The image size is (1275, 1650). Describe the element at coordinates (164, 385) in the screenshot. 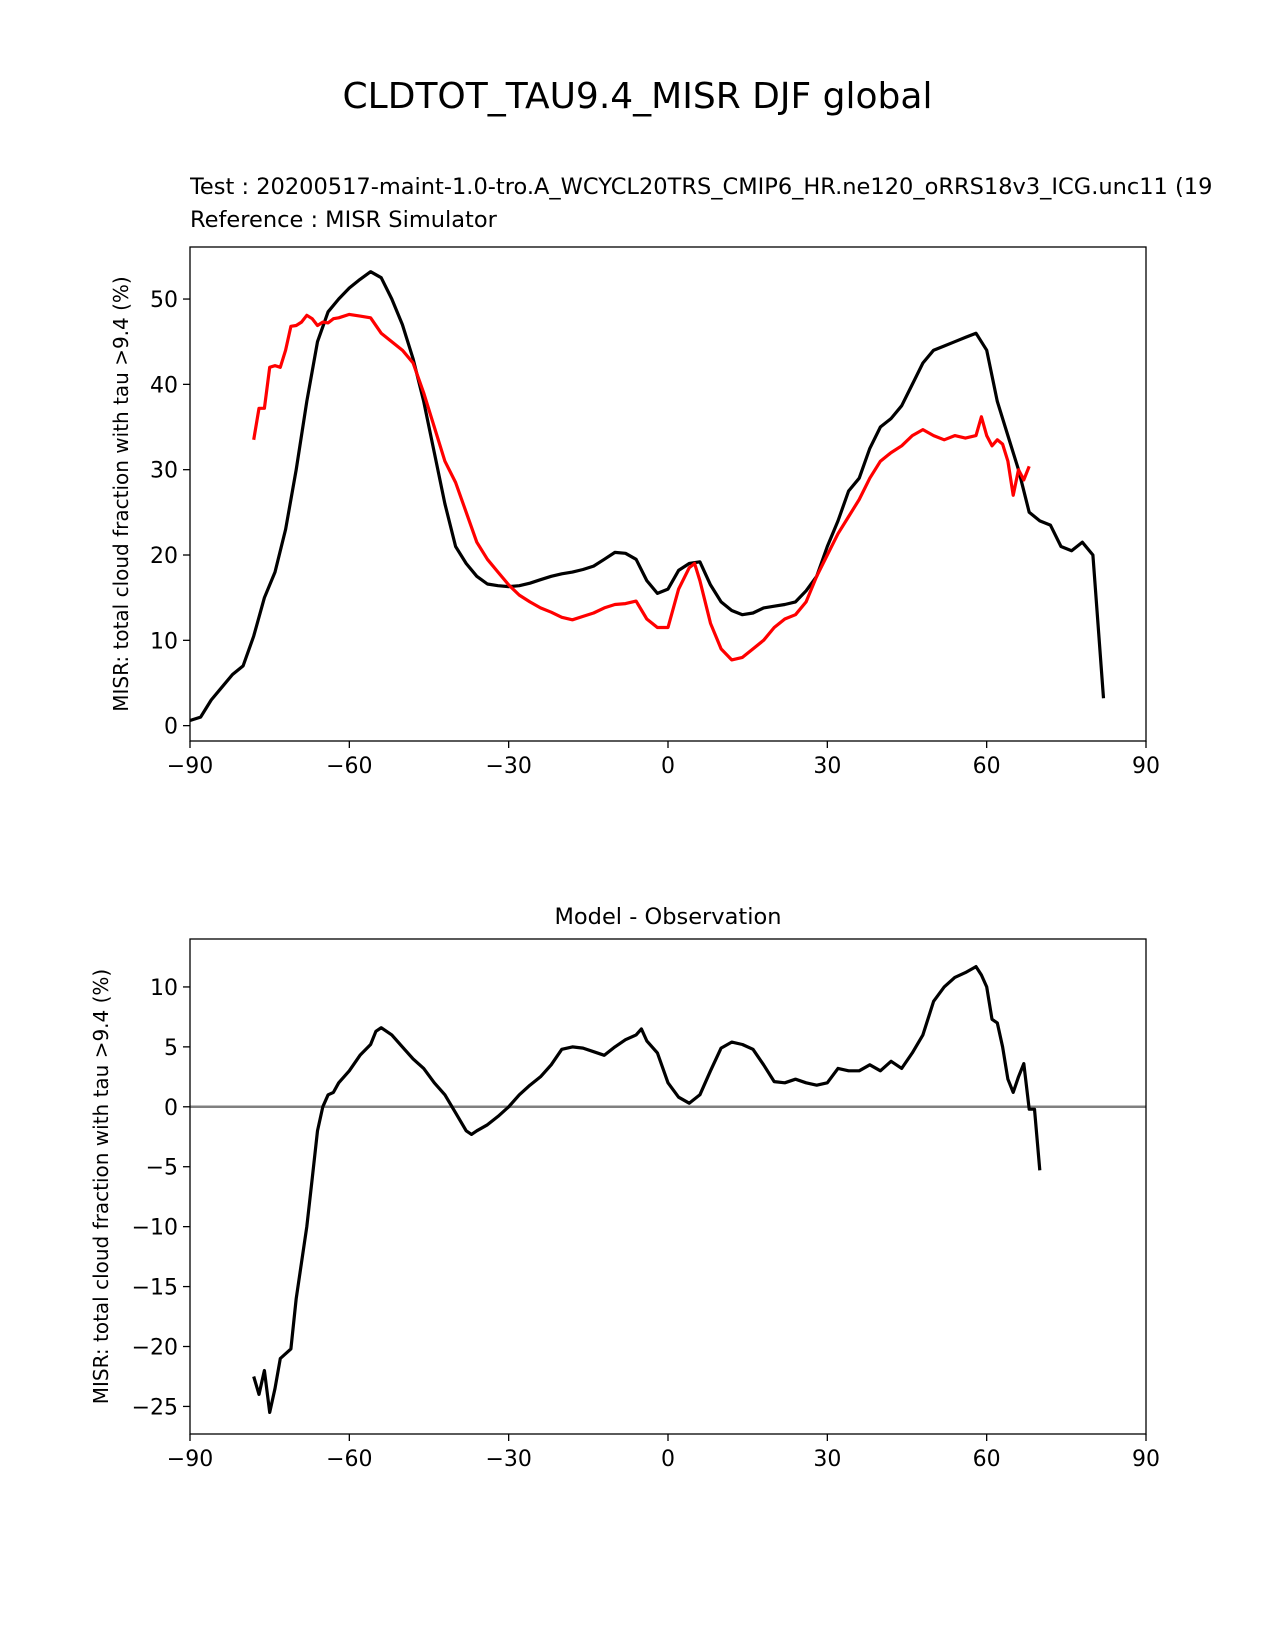

I see `y-tick-label: 40` at that location.